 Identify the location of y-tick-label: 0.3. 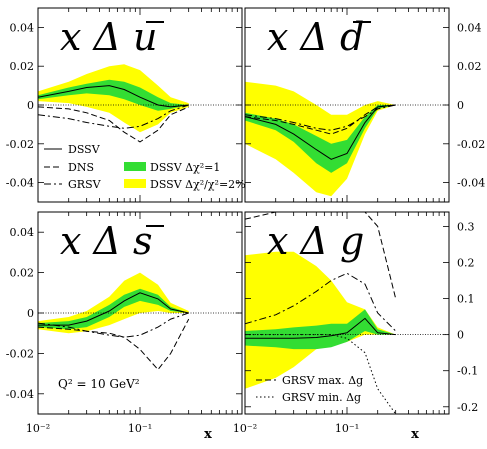
(466, 226).